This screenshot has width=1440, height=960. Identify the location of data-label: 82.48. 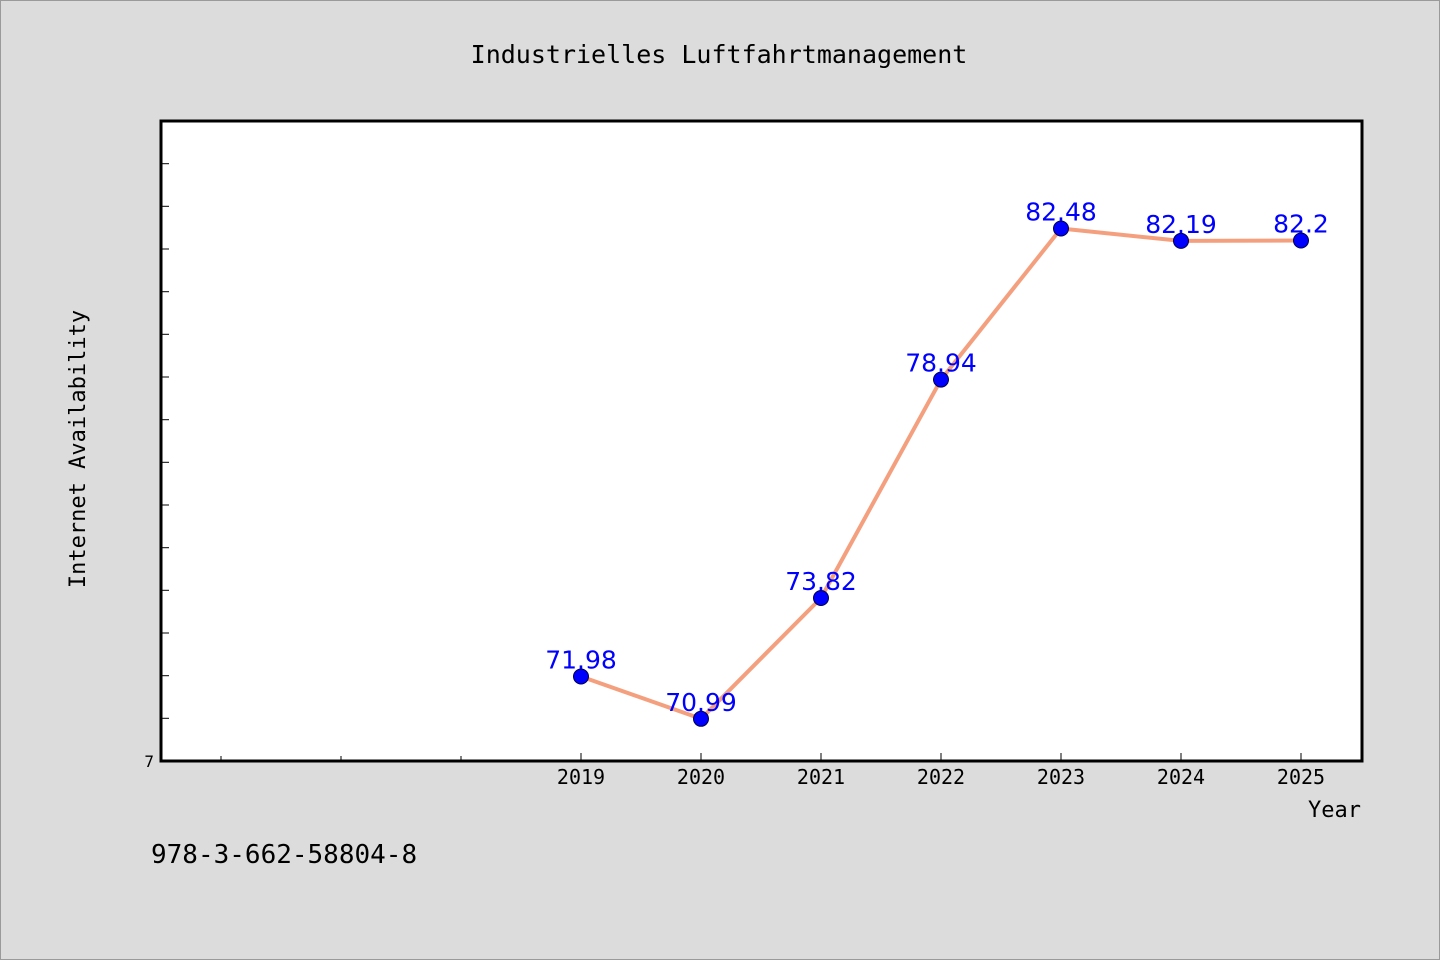
(1061, 212).